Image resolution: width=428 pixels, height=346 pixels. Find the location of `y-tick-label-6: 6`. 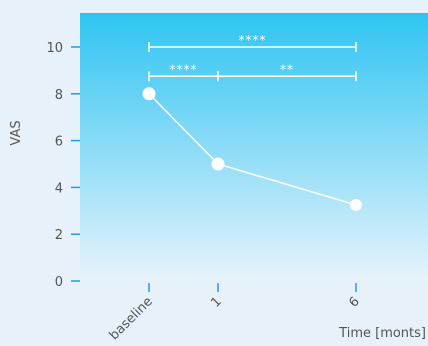

y-tick-label-6: 6 is located at coordinates (59, 142).